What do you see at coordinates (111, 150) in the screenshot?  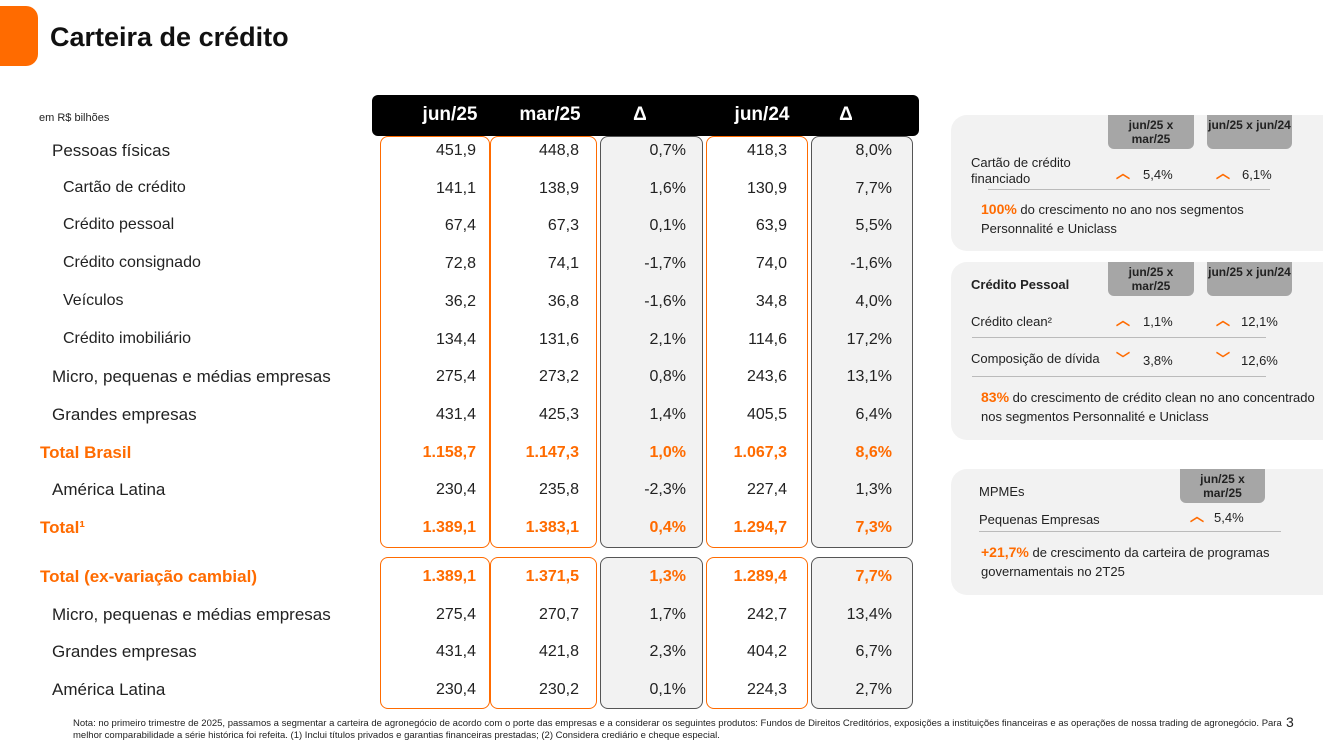 I see `row-label: Pessoas físicas` at bounding box center [111, 150].